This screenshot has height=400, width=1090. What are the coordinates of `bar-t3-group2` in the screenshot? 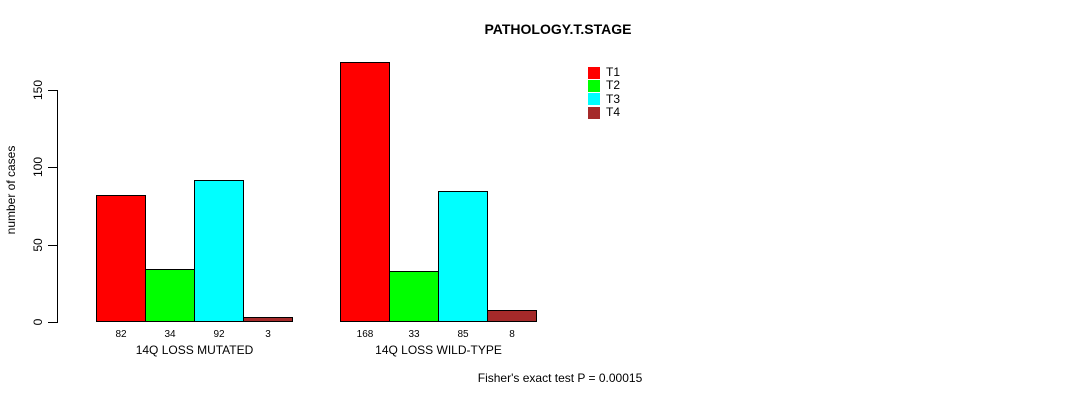 It's located at (463, 256).